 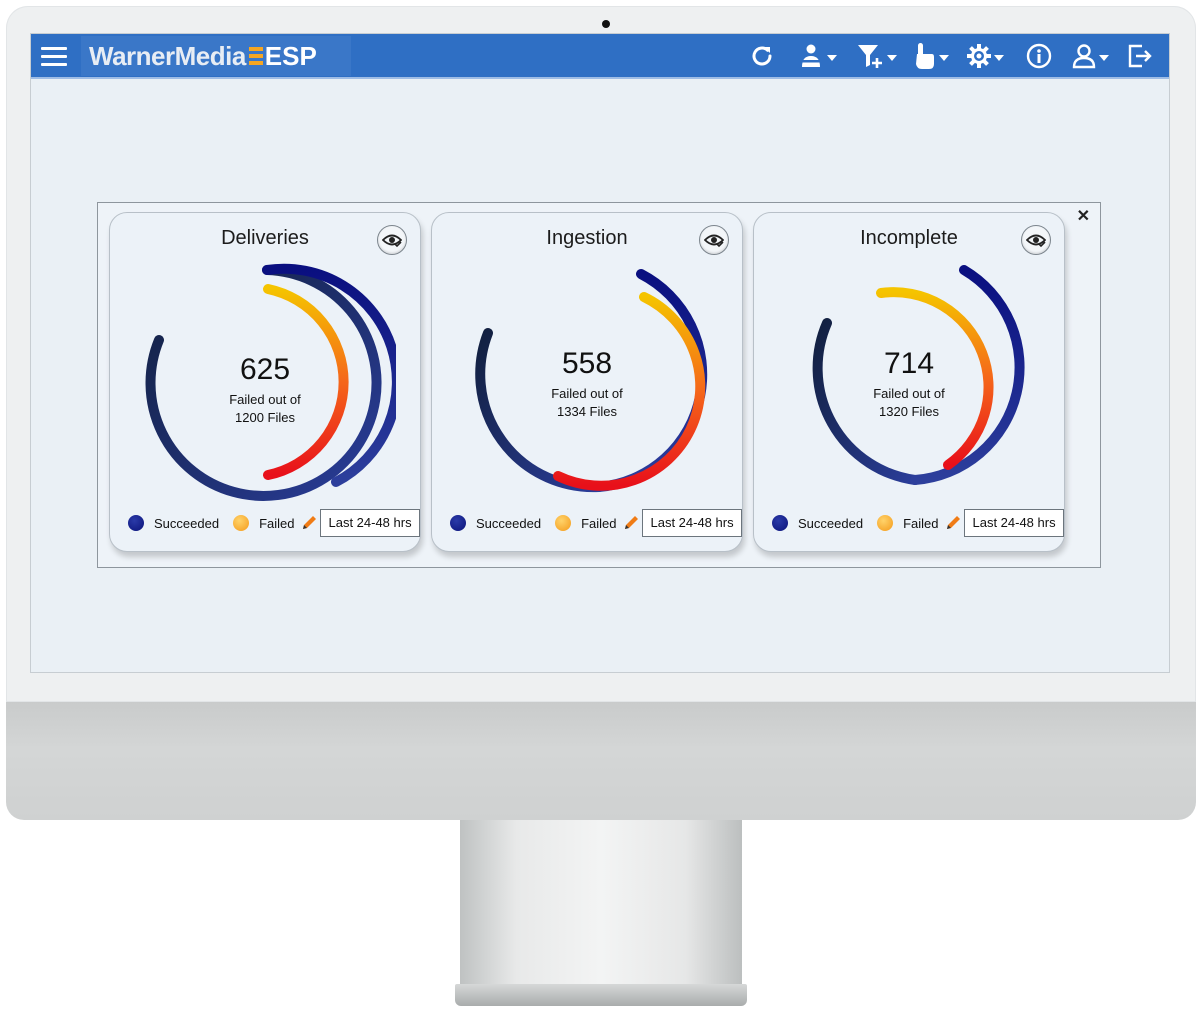 What do you see at coordinates (601, 904) in the screenshot?
I see `monitor-stand` at bounding box center [601, 904].